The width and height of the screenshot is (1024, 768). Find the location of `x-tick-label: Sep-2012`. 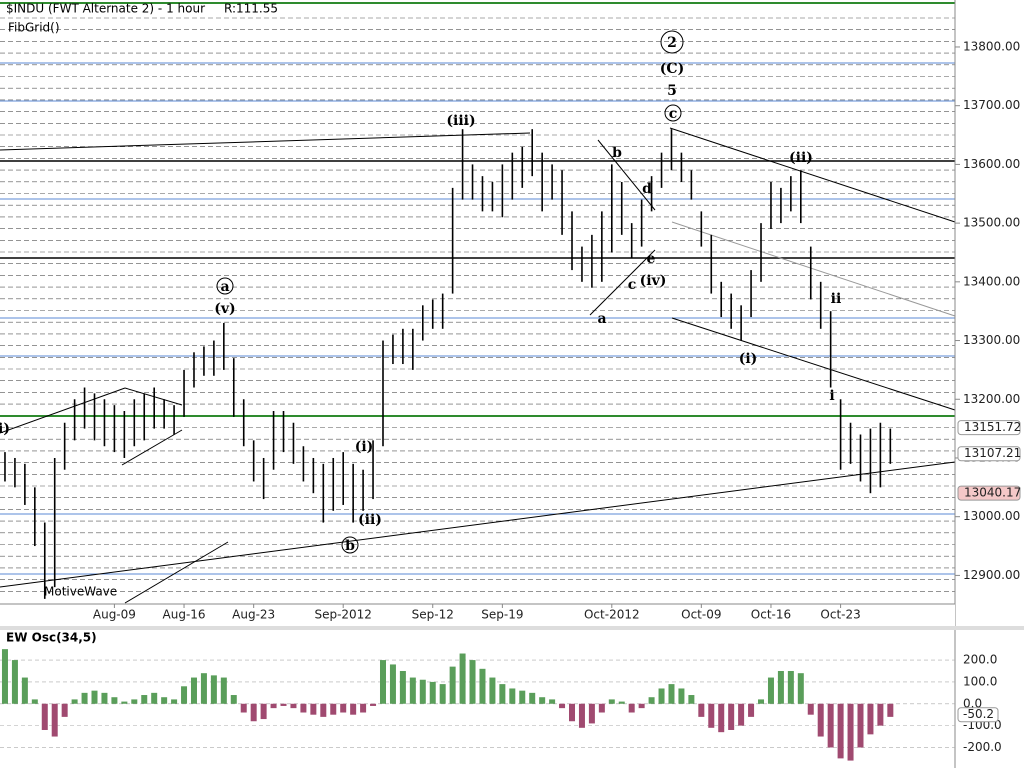

x-tick-label: Sep-2012 is located at coordinates (343, 615).